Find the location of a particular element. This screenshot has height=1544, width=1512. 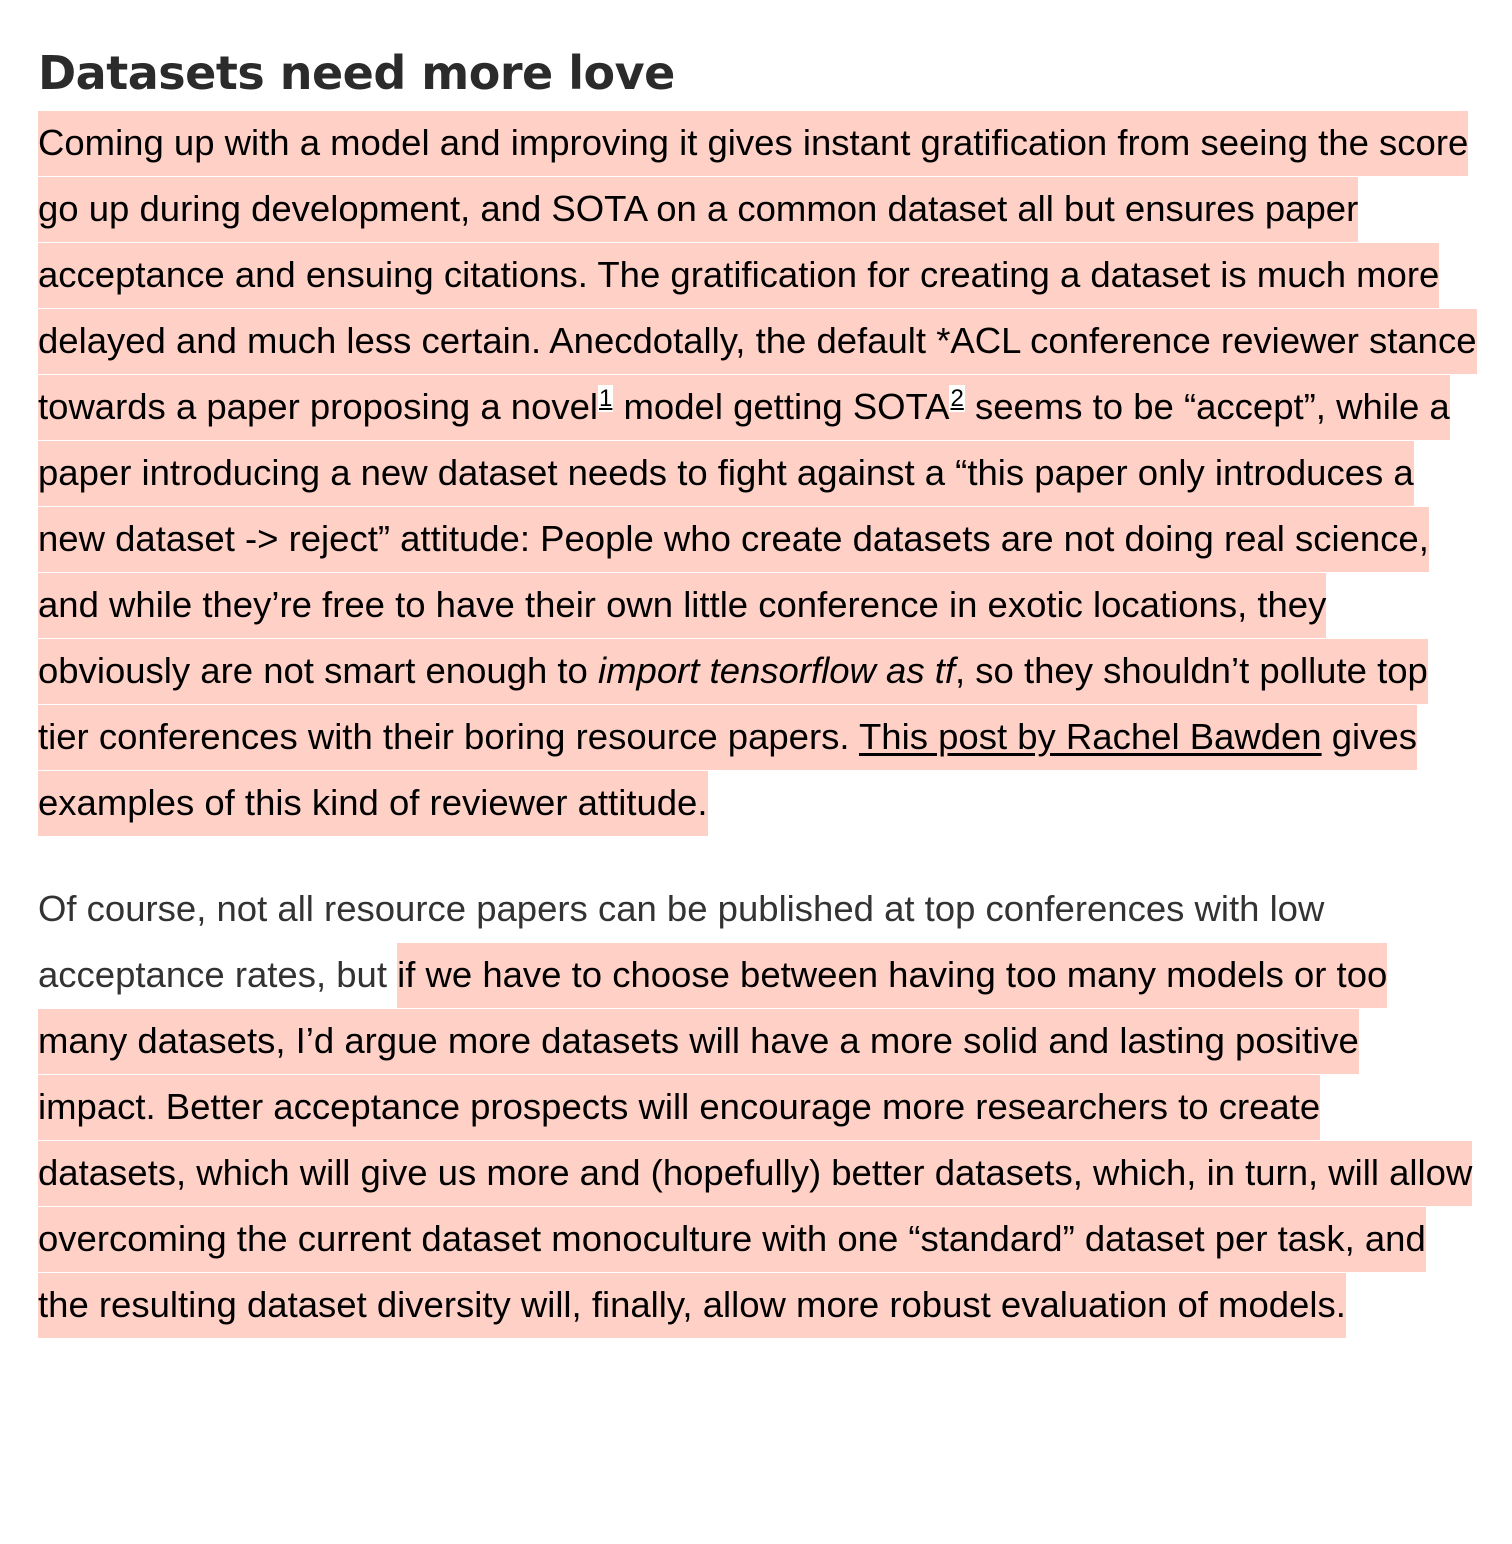

footnote-ref-1: 1 is located at coordinates (606, 398).